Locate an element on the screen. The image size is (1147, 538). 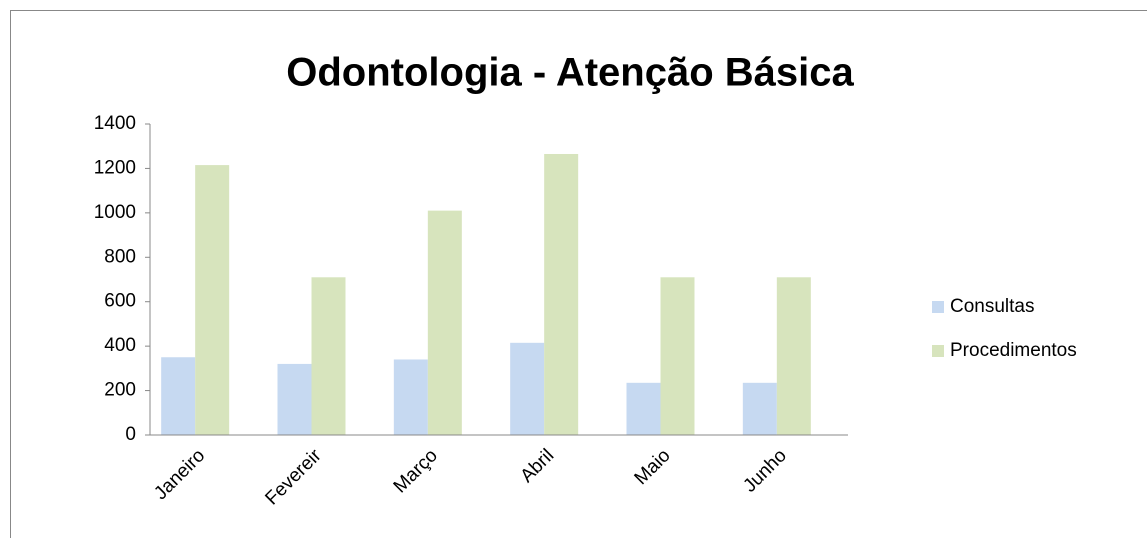
y-tick-label: 800 is located at coordinates (120, 256).